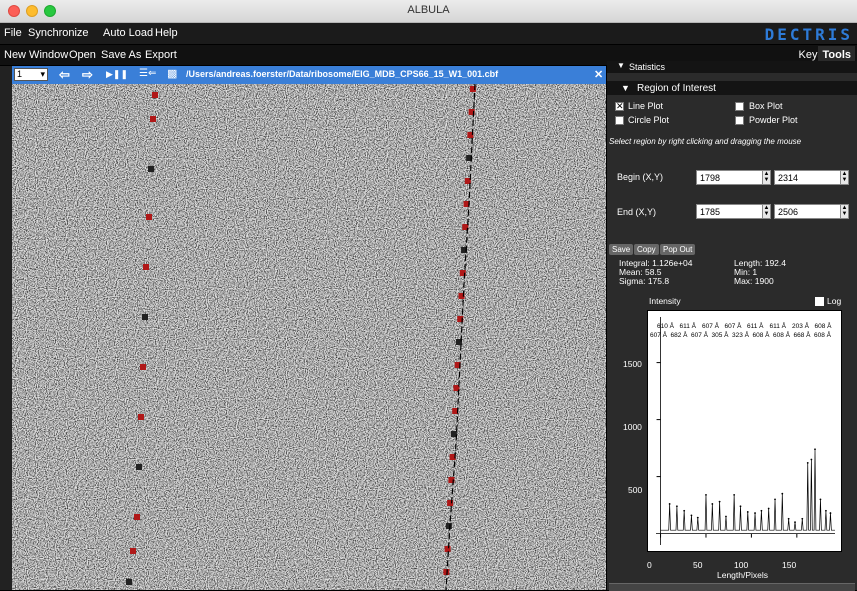 The width and height of the screenshot is (857, 591). Describe the element at coordinates (36, 55) in the screenshot. I see `new-window-button: New Window` at that location.